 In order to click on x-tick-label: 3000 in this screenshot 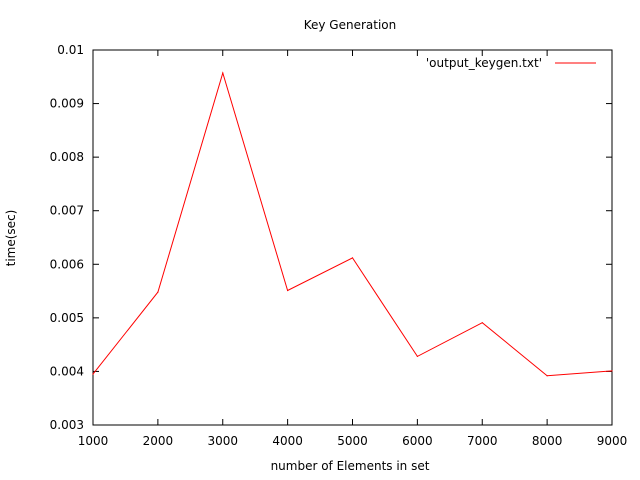, I will do `click(222, 441)`.